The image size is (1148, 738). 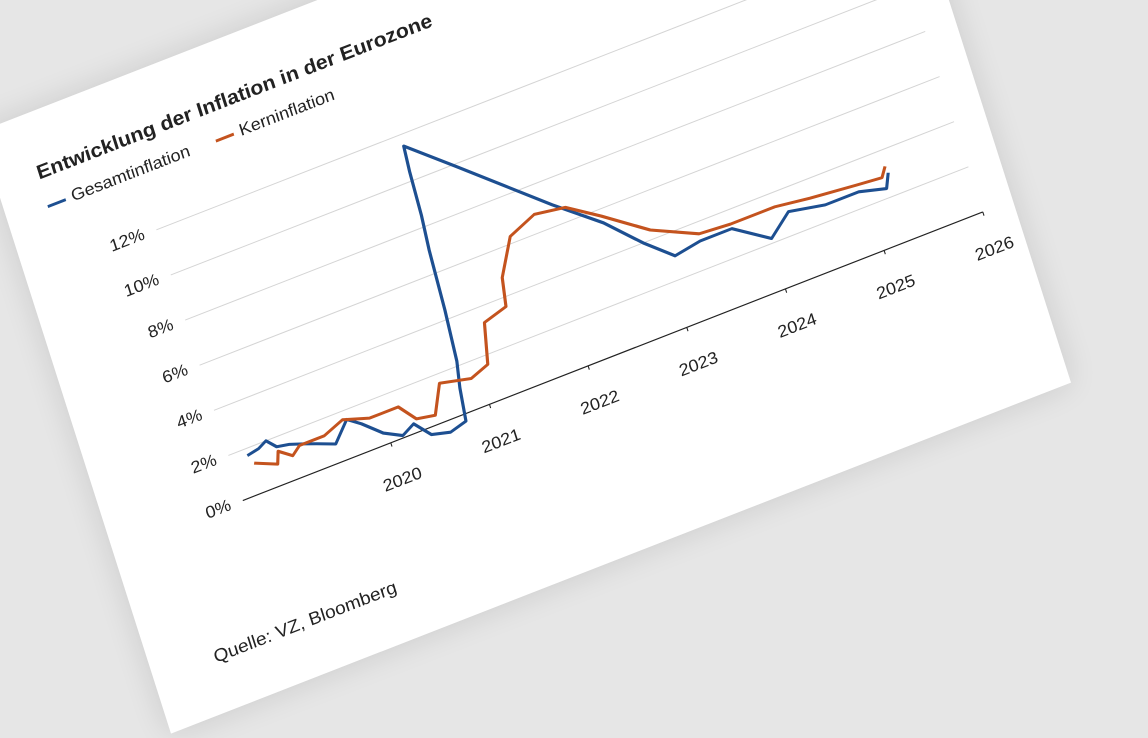 What do you see at coordinates (175, 373) in the screenshot?
I see `y-tick-label: 6%` at bounding box center [175, 373].